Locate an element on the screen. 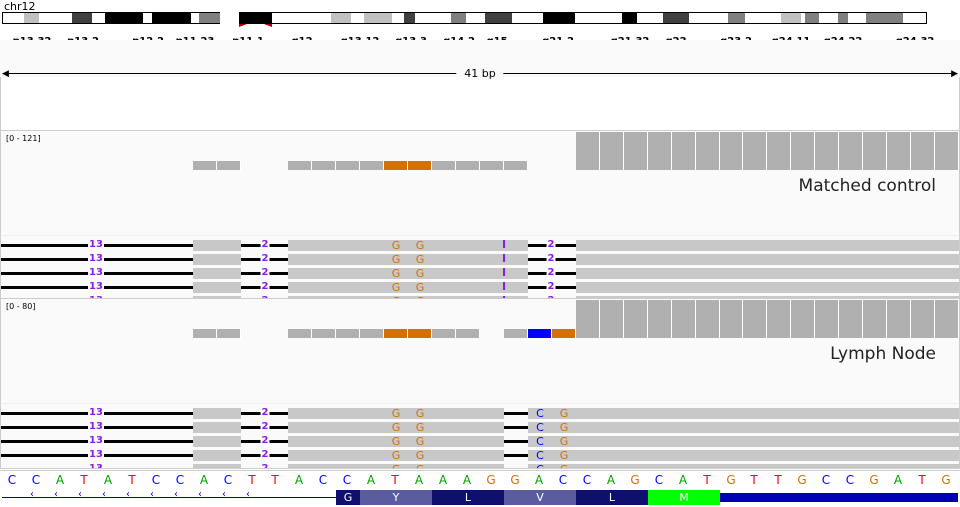 This screenshot has width=960, height=507. coverage-bar-mismatch is located at coordinates (564, 333).